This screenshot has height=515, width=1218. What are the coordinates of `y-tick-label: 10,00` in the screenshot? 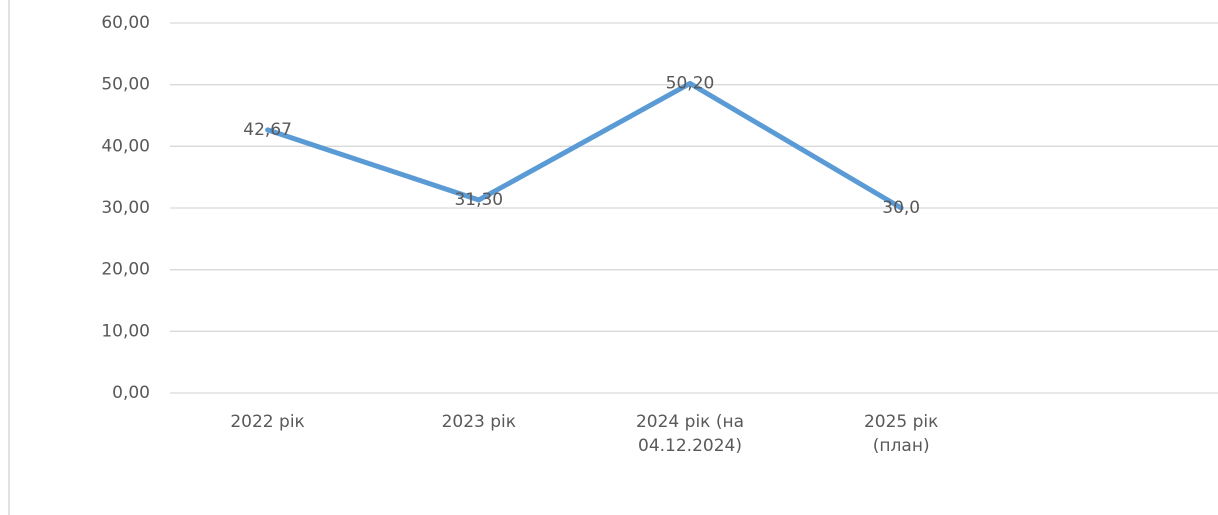 It's located at (125, 331).